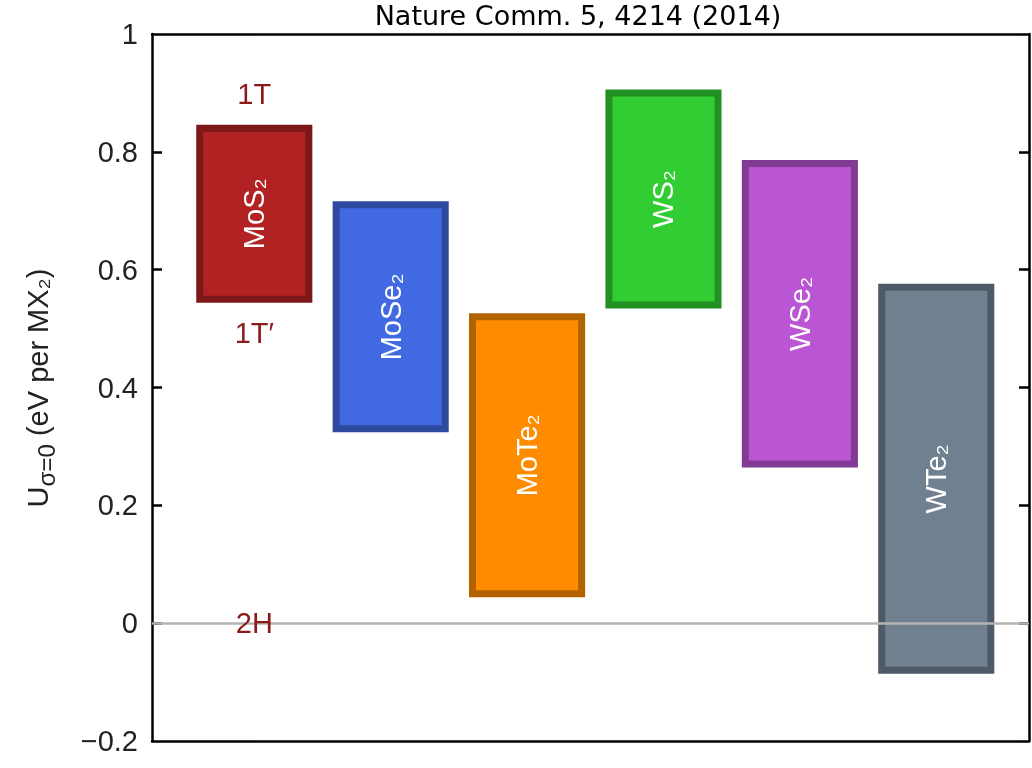 Image resolution: width=1032 pixels, height=768 pixels. Describe the element at coordinates (254, 94) in the screenshot. I see `annotation: 1T` at that location.